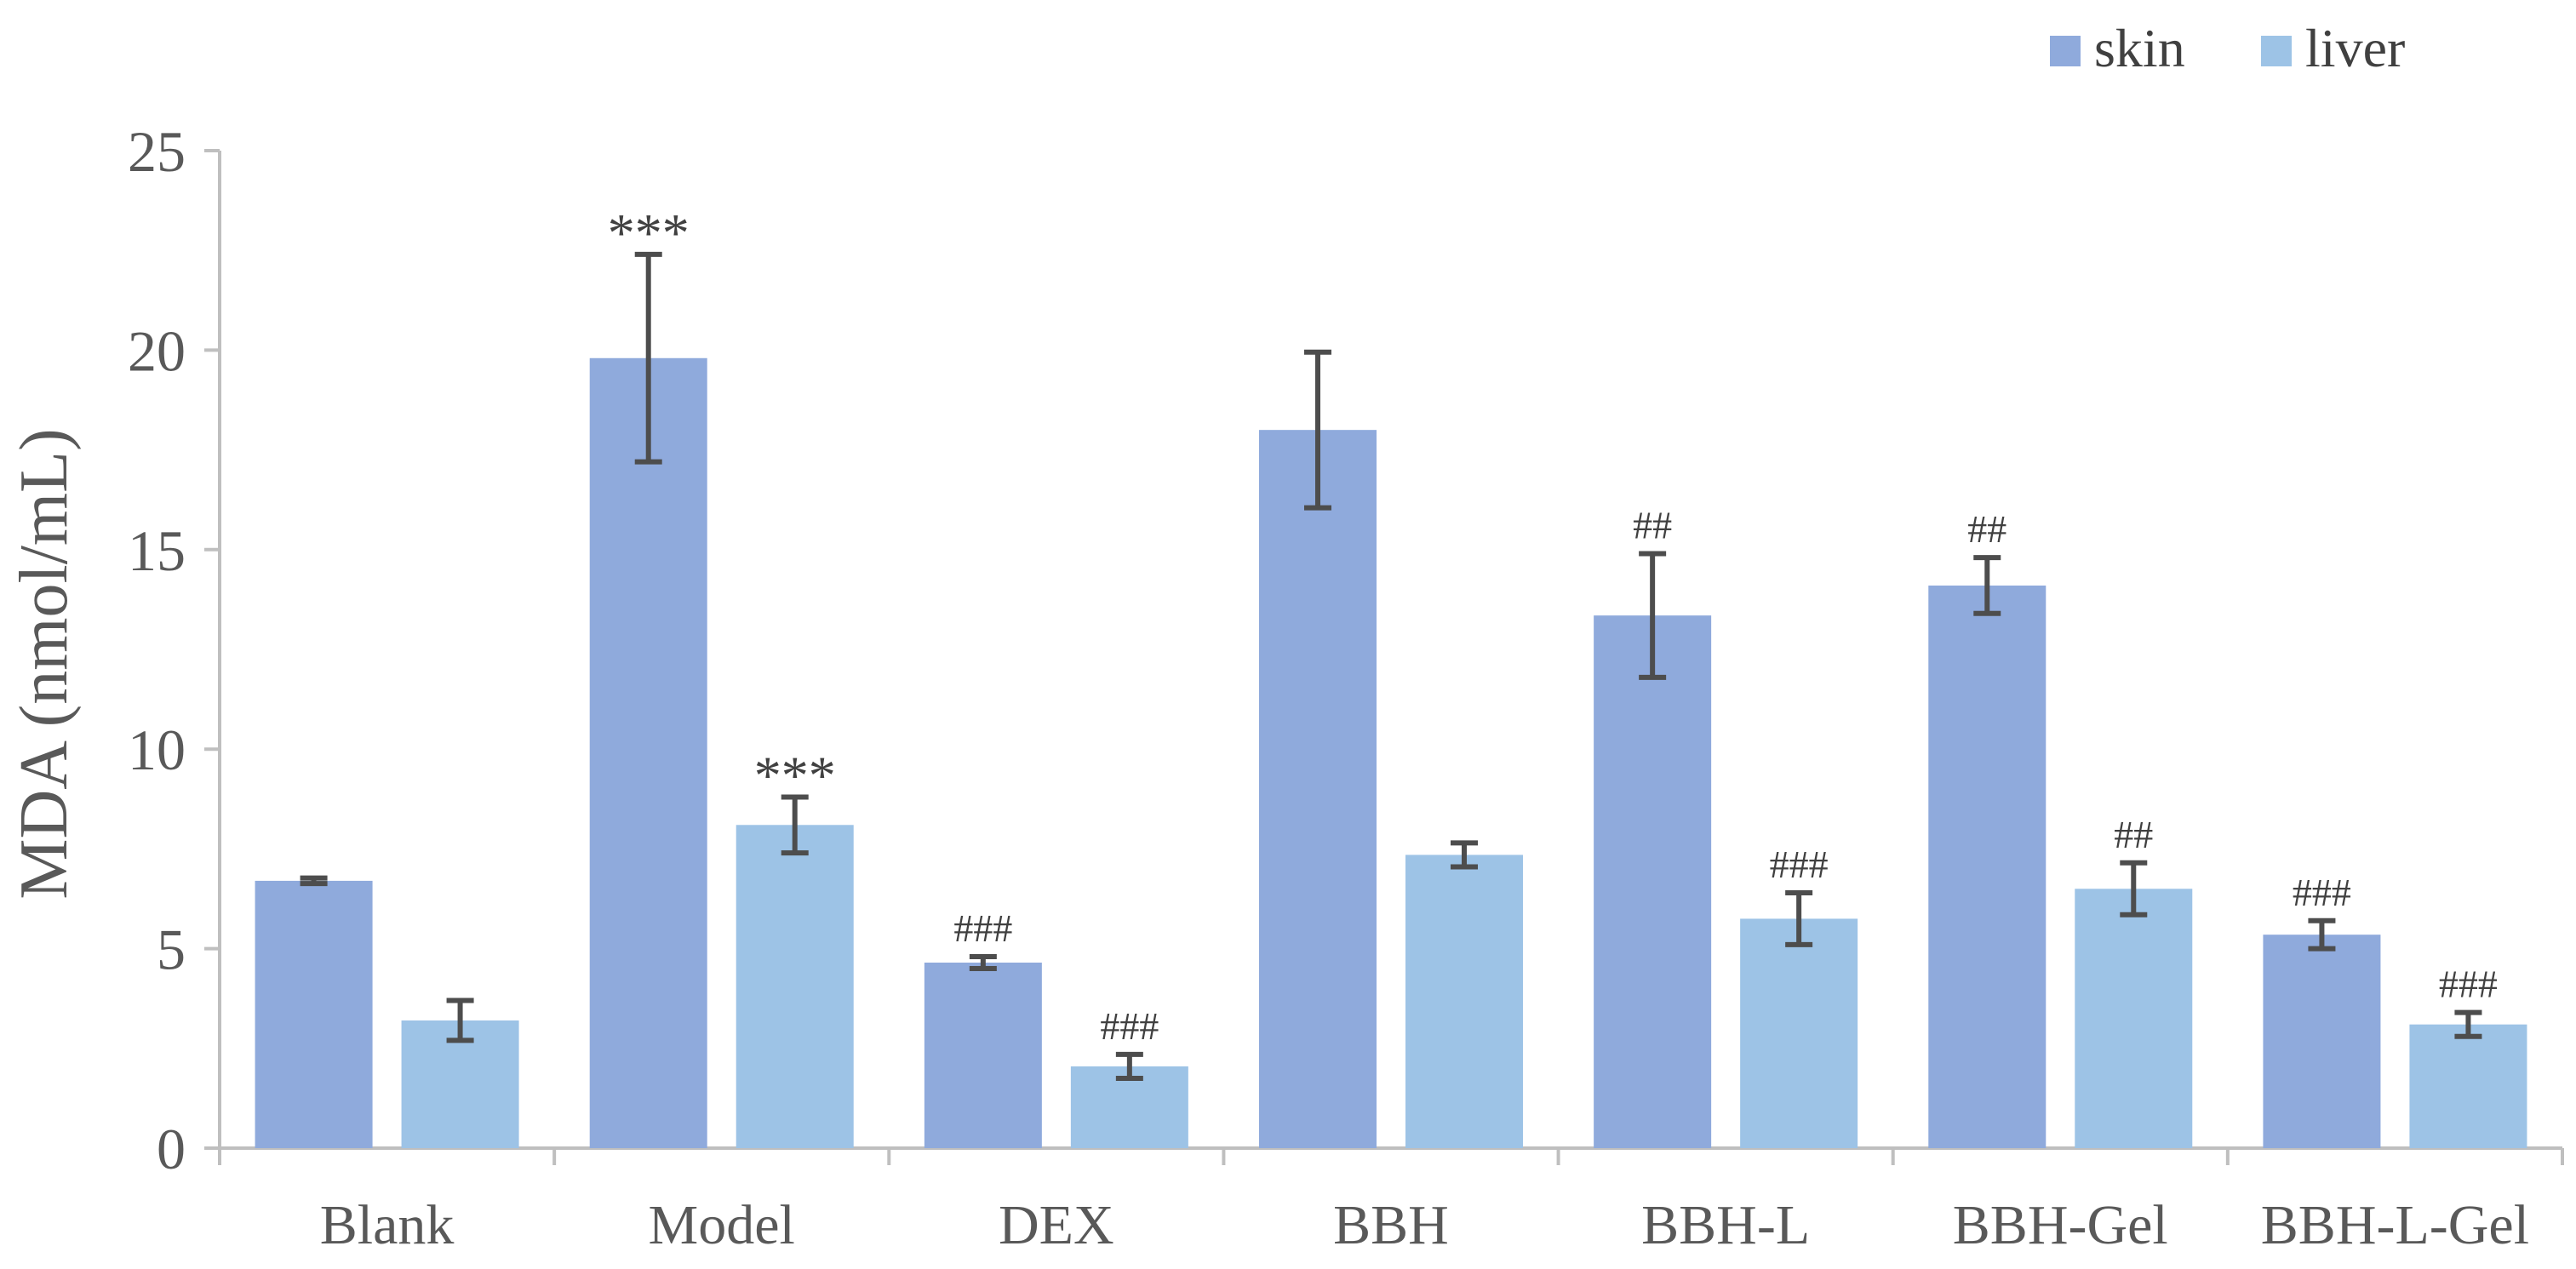 The height and width of the screenshot is (1269, 2576). What do you see at coordinates (2139, 48) in the screenshot?
I see `legend-label-skin: skin` at bounding box center [2139, 48].